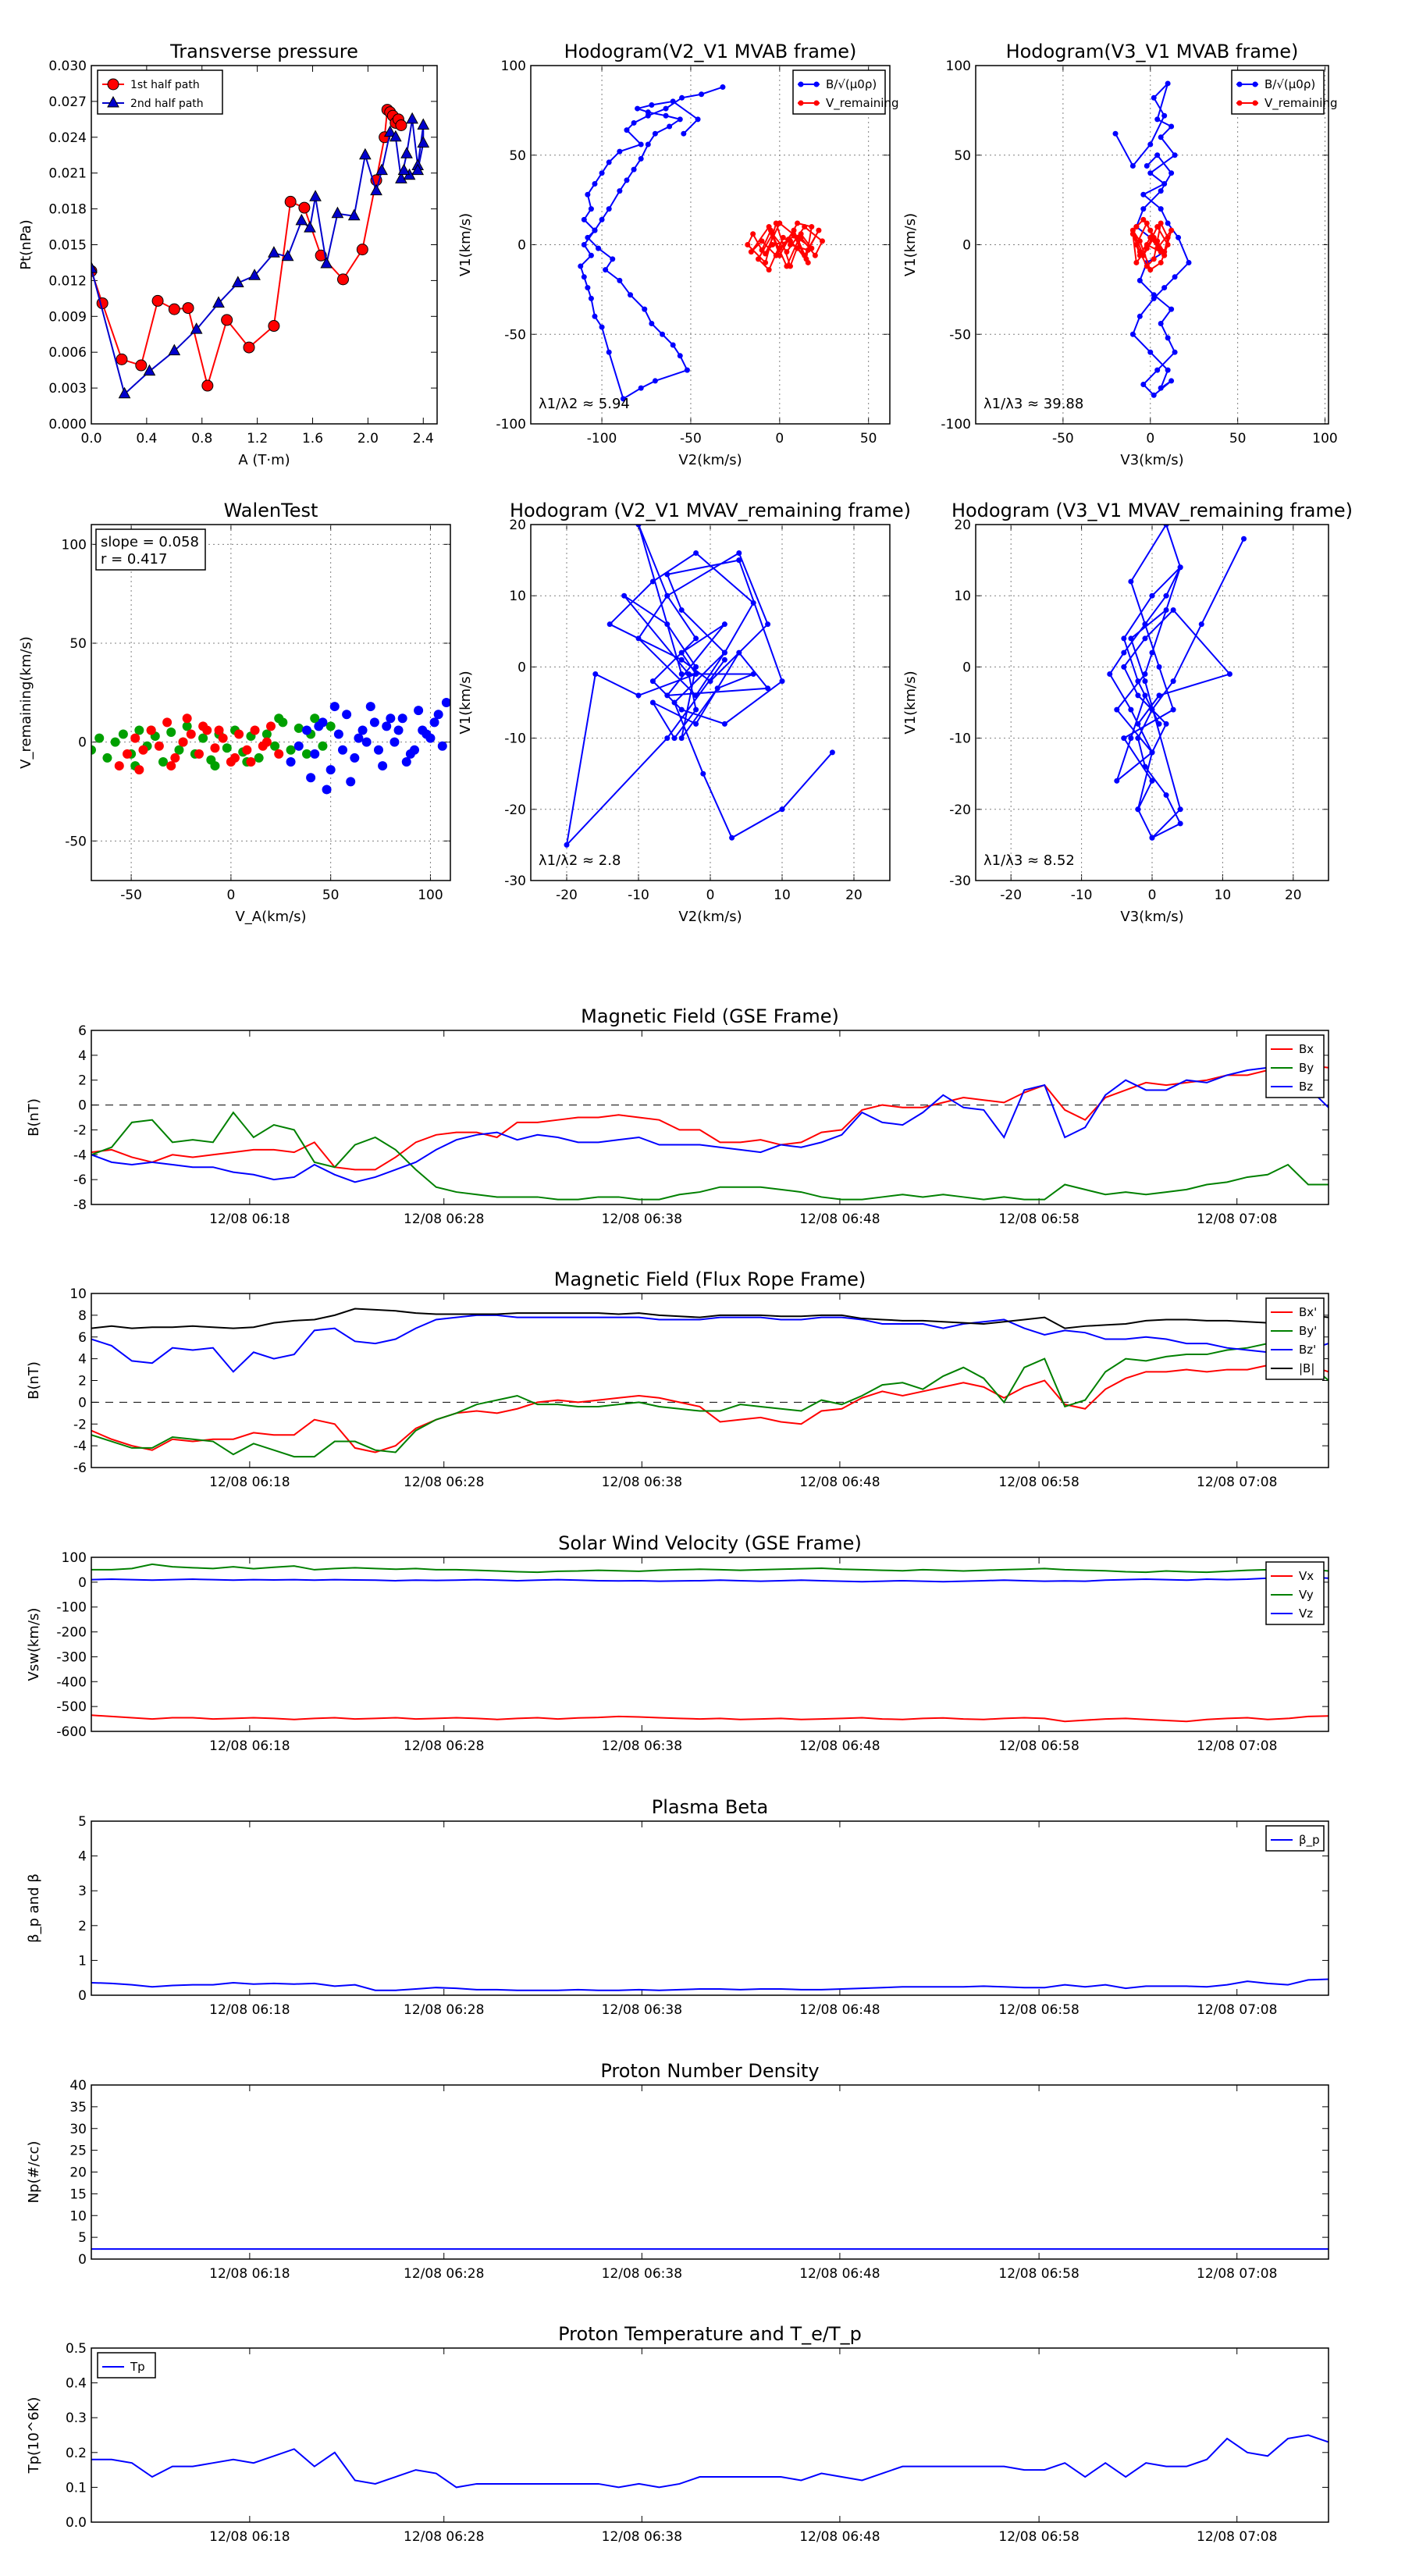 This screenshot has height=2576, width=1405. I want to click on x-tick-label: -100, so click(602, 439).